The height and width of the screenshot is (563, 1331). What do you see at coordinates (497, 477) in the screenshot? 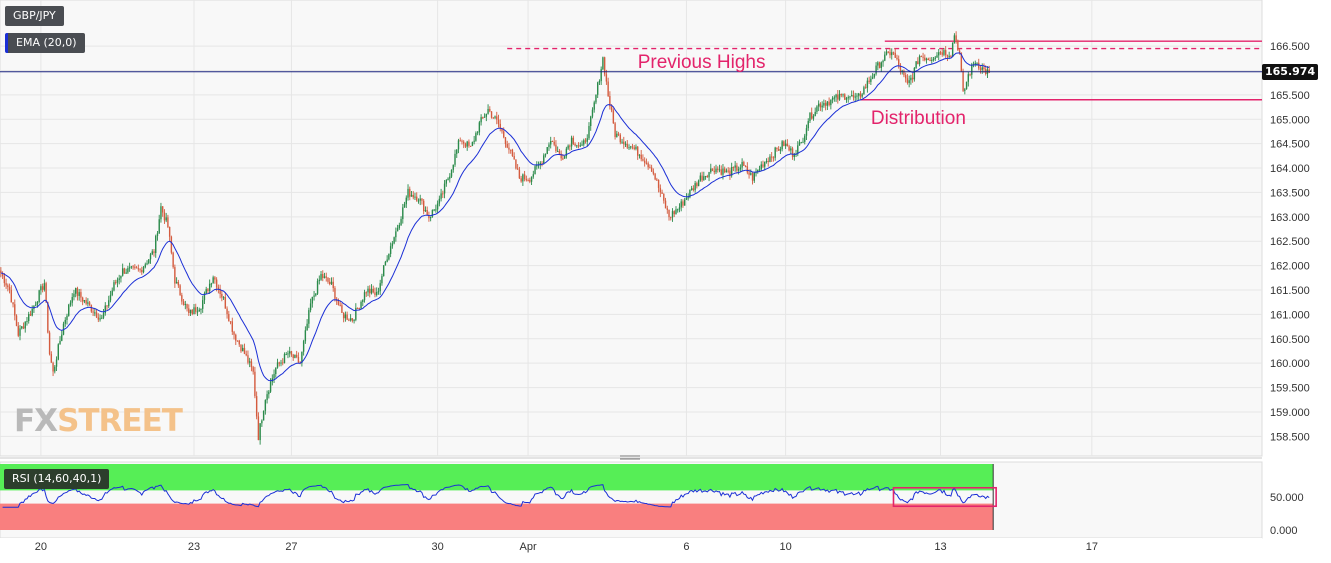
I see `rsi-overbought-zone` at bounding box center [497, 477].